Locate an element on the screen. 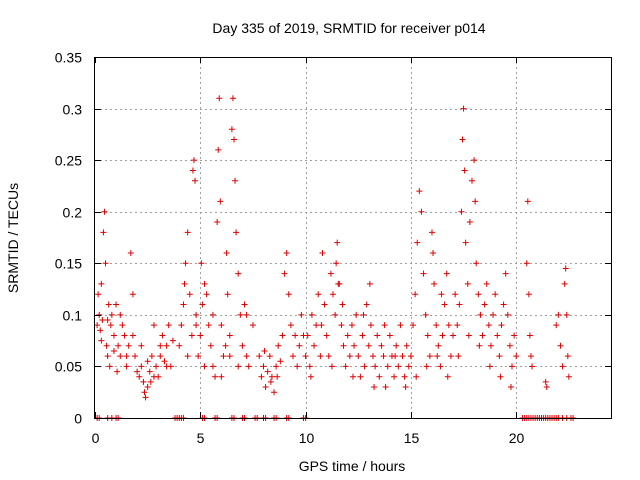 Image resolution: width=640 pixels, height=480 pixels. x-tick-label: 10 is located at coordinates (307, 438).